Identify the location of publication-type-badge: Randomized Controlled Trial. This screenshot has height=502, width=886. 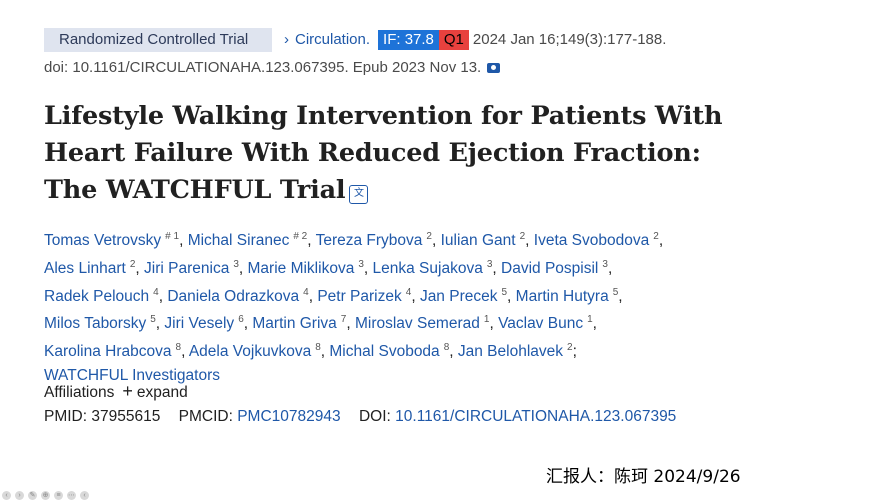
(158, 40).